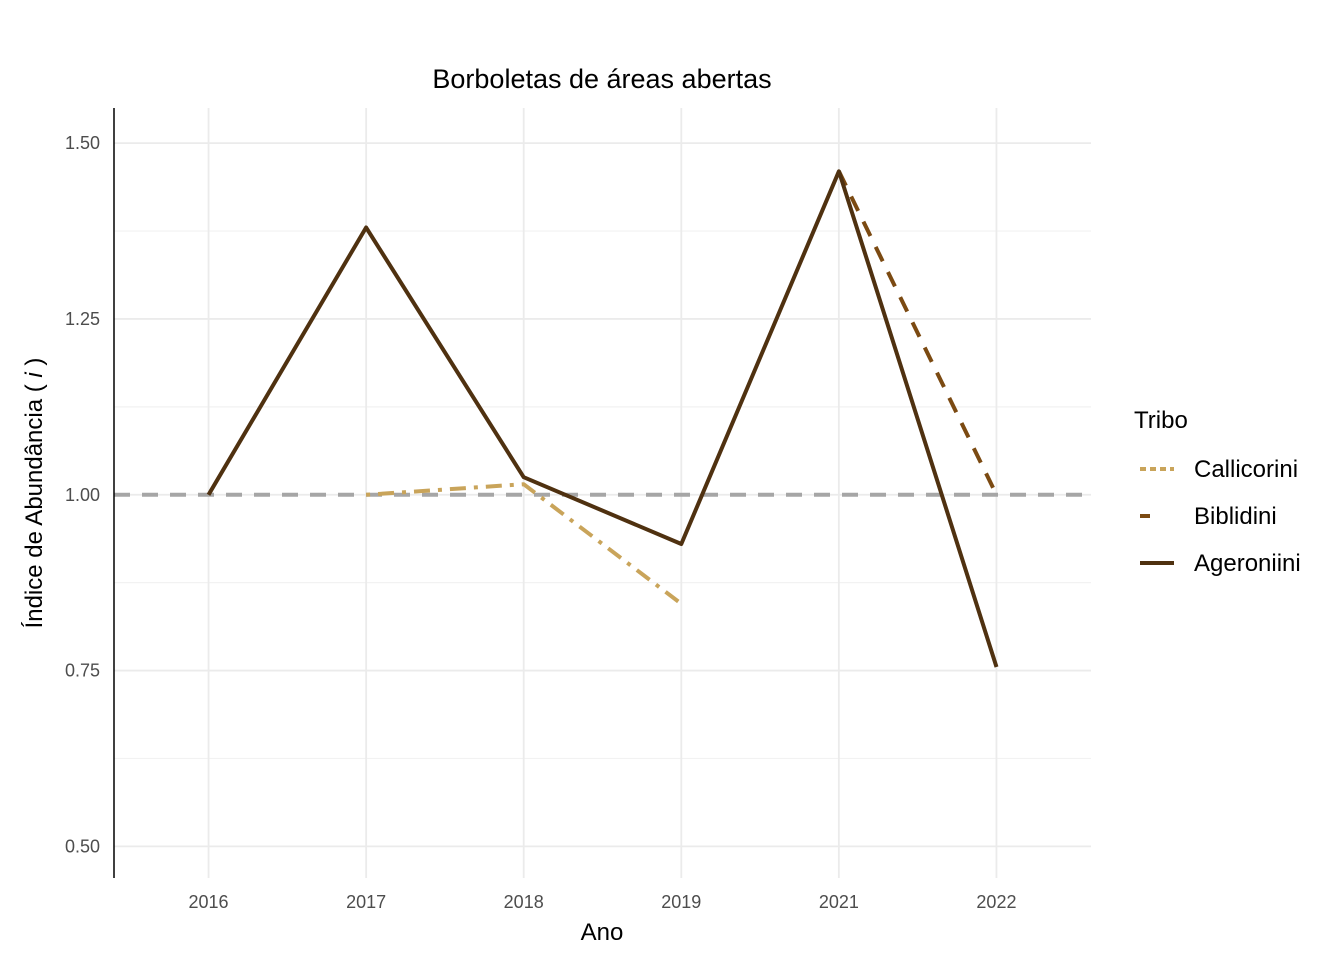  I want to click on y-tick-label: 0.75, so click(82, 671).